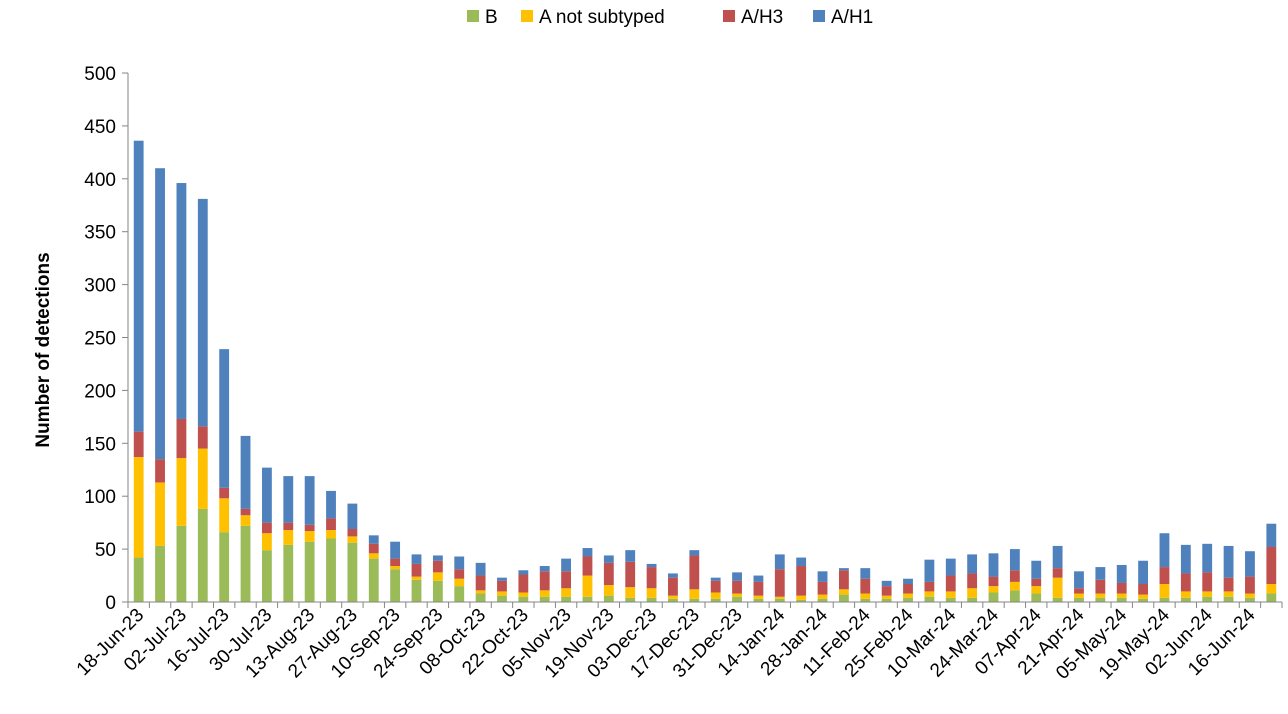  I want to click on y-tick-label: 50, so click(105, 550).